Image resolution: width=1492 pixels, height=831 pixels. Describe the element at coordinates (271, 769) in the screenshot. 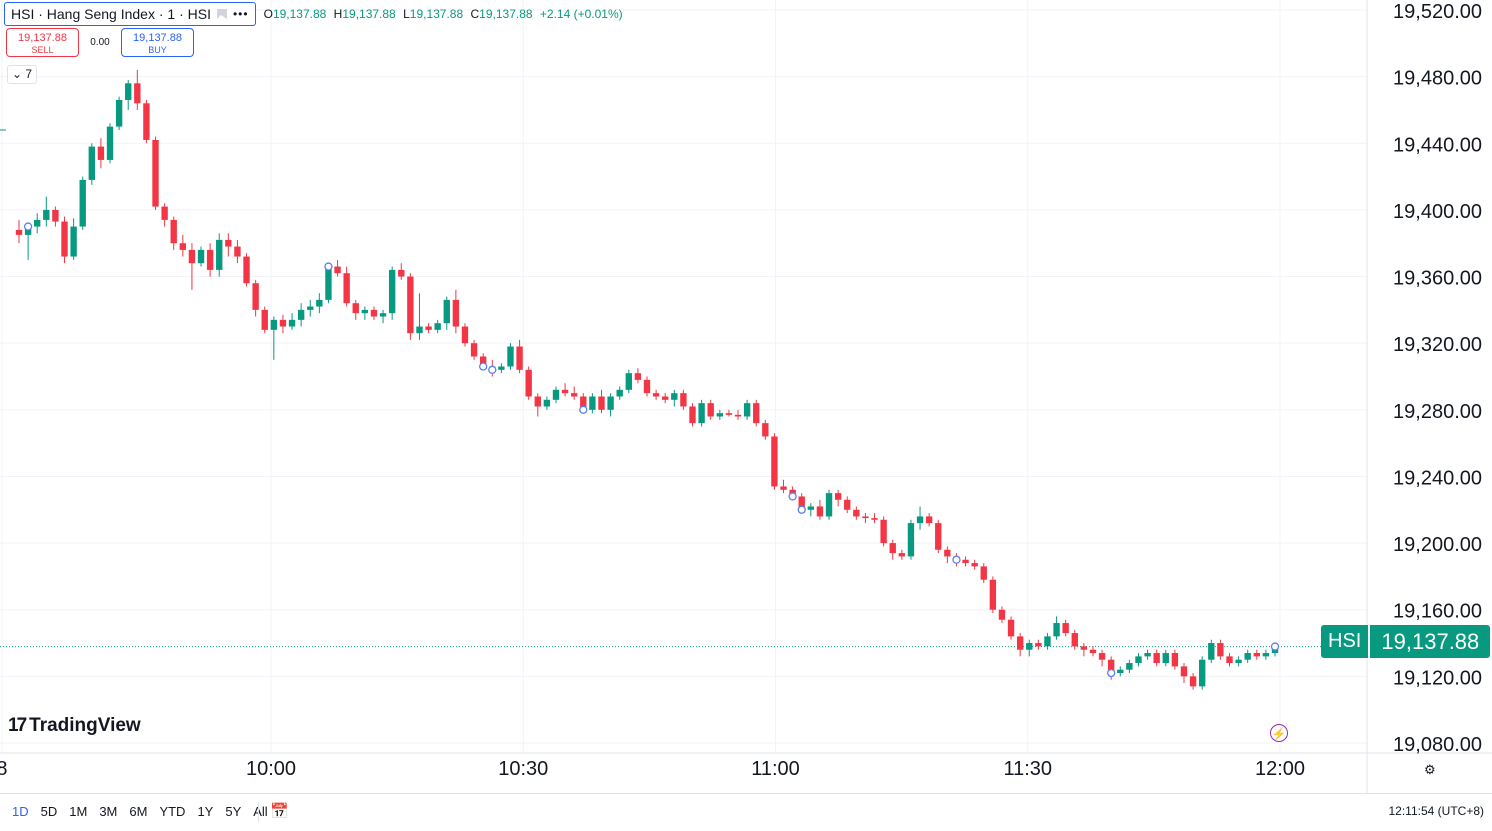

I see `x-tick-label: 10:00` at that location.